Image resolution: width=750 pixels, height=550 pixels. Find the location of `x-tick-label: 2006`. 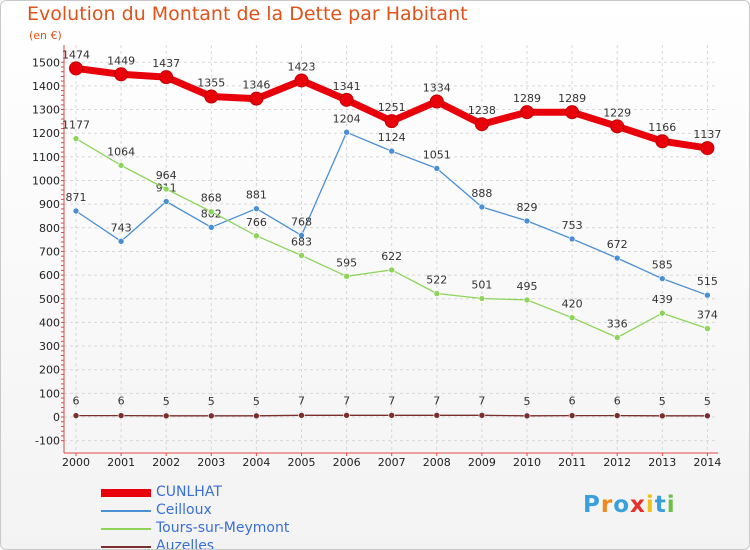

x-tick-label: 2006 is located at coordinates (347, 462).